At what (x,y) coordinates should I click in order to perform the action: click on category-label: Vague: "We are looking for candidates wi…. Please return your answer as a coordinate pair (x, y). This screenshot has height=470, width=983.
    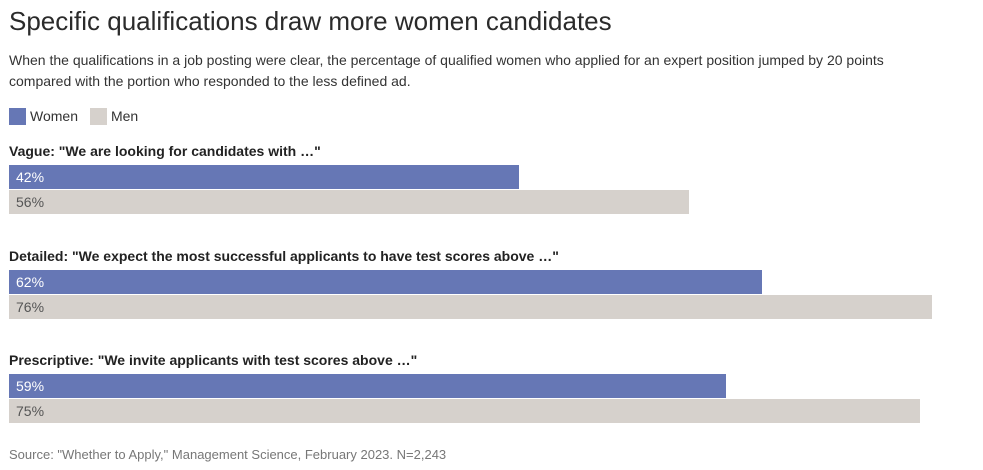
    Looking at the image, I should click on (165, 151).